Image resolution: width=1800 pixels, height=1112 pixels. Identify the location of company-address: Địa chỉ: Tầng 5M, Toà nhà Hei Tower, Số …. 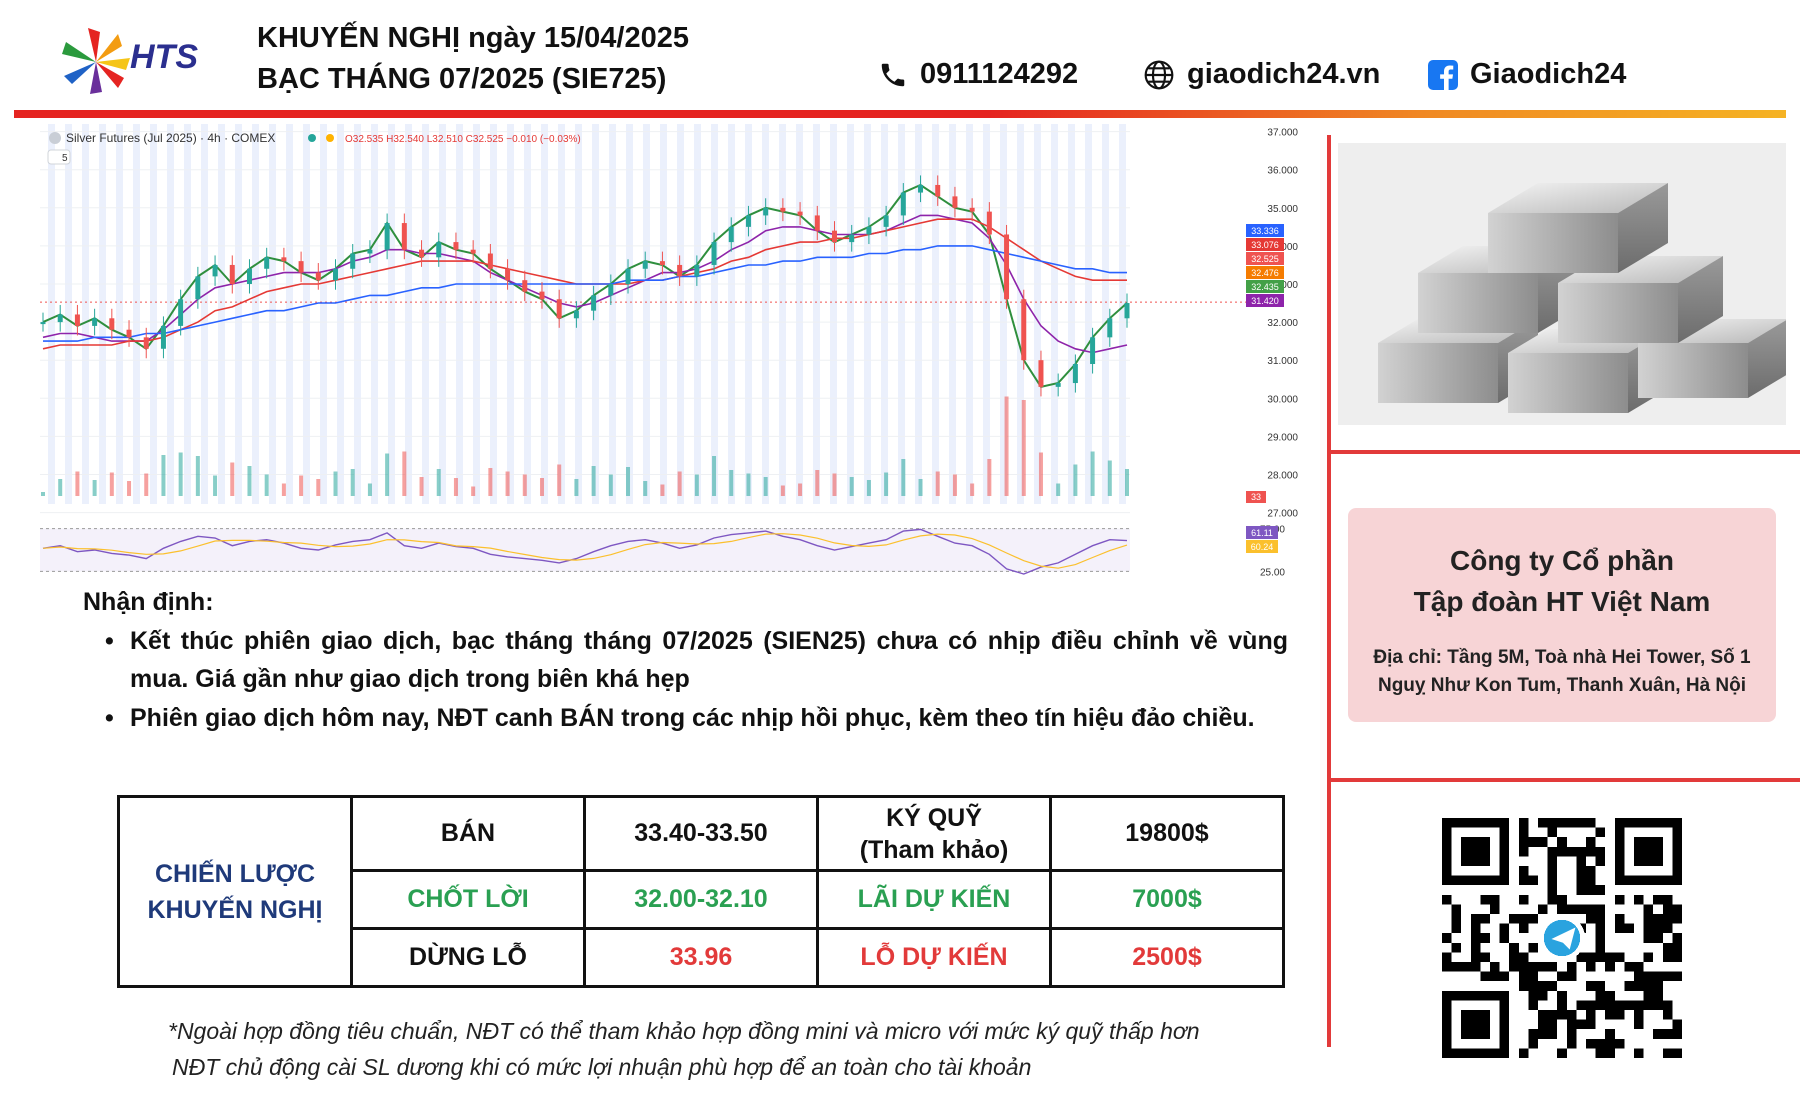
(1562, 672).